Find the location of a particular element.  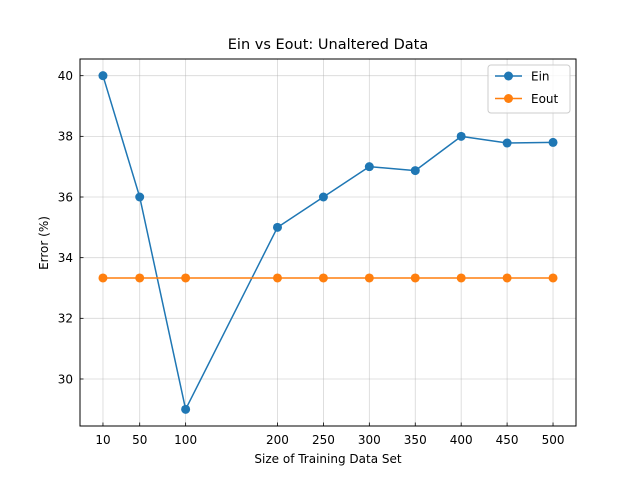

x-tick-label: 250 is located at coordinates (323, 440).